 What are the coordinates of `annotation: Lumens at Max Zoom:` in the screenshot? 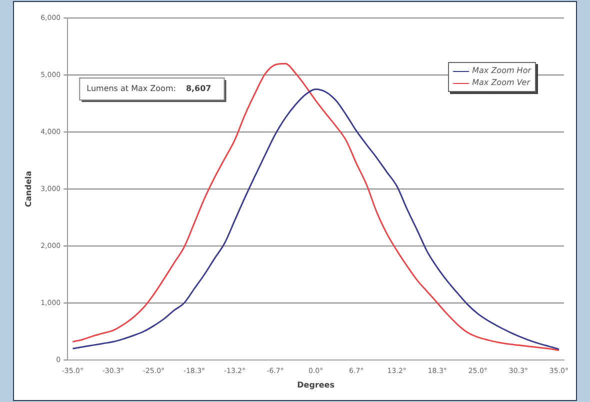 It's located at (131, 89).